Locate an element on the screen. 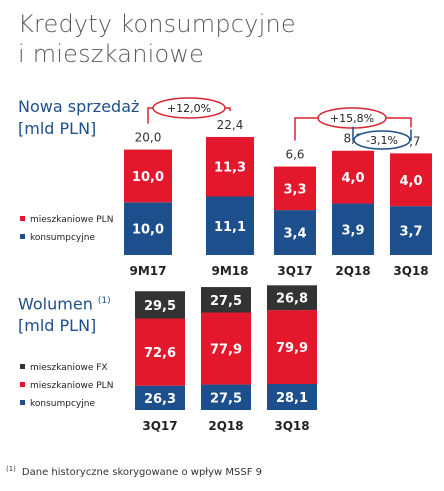  bar-konsumpcyjne-9m18 is located at coordinates (230, 225).